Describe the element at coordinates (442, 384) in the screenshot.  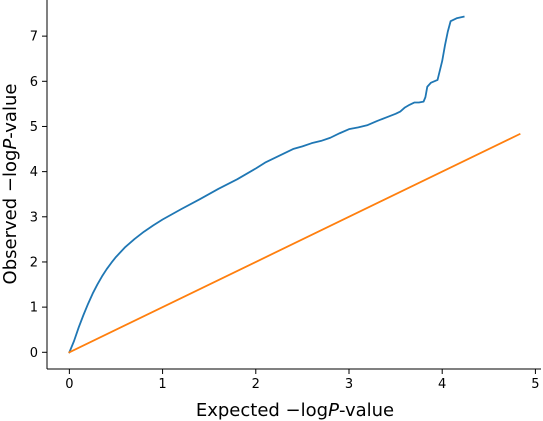
I see `x-tick-label: 4` at that location.